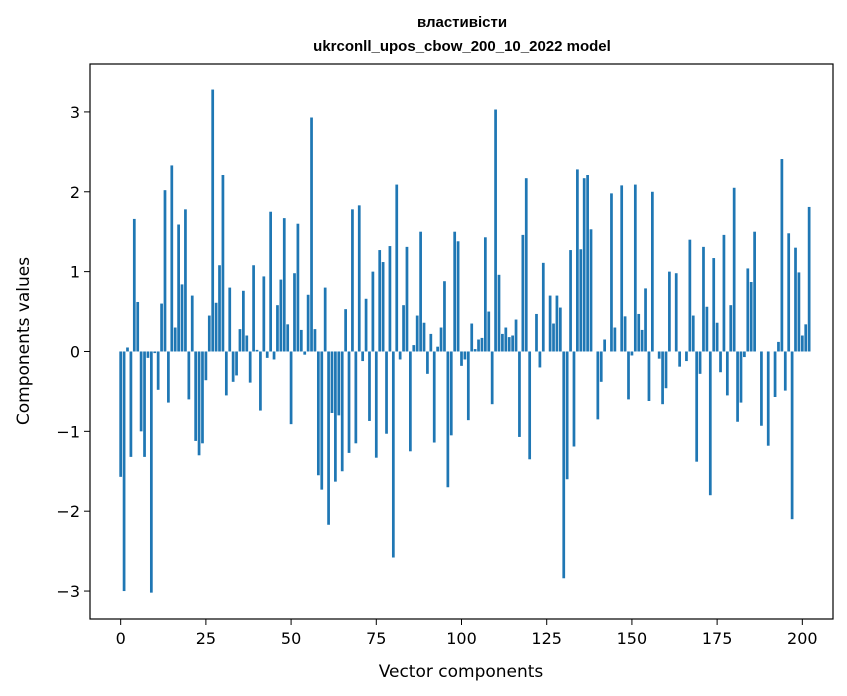  Describe the element at coordinates (802, 638) in the screenshot. I see `x-tick-label-8: 200` at that location.